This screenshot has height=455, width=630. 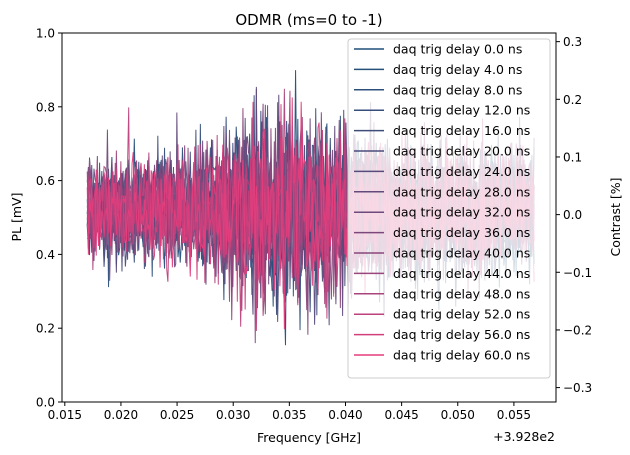 What do you see at coordinates (524, 436) in the screenshot?
I see `x-offset-label: +3.928e2` at bounding box center [524, 436].